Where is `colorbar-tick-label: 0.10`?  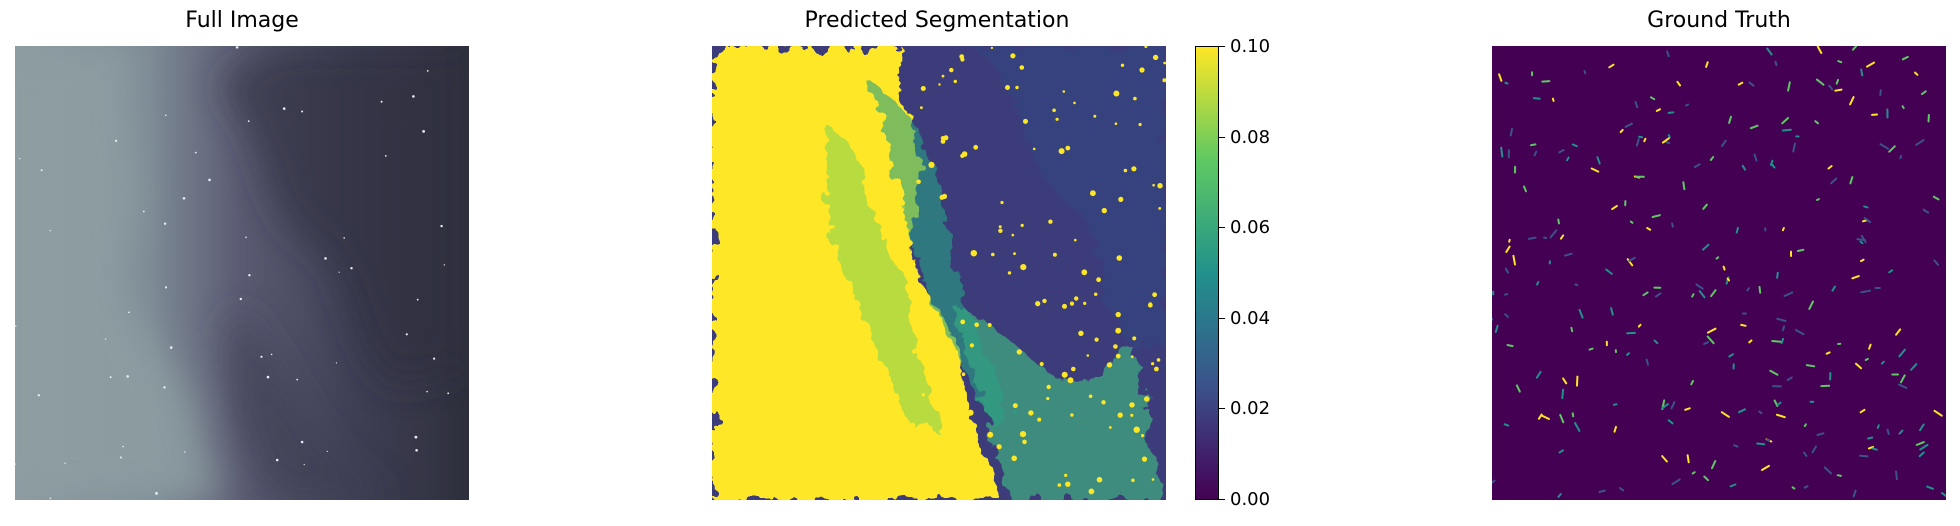
colorbar-tick-label: 0.10 is located at coordinates (1250, 46).